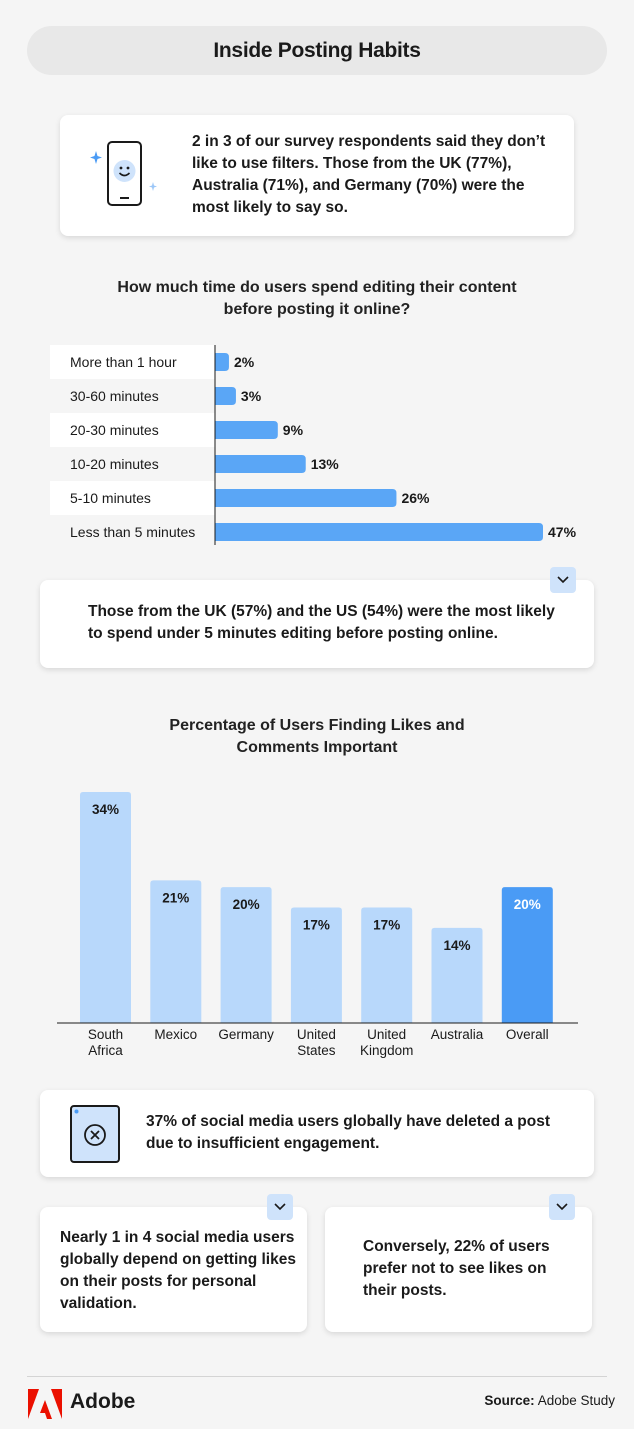  I want to click on likes-category-label: South, so click(105, 1034).